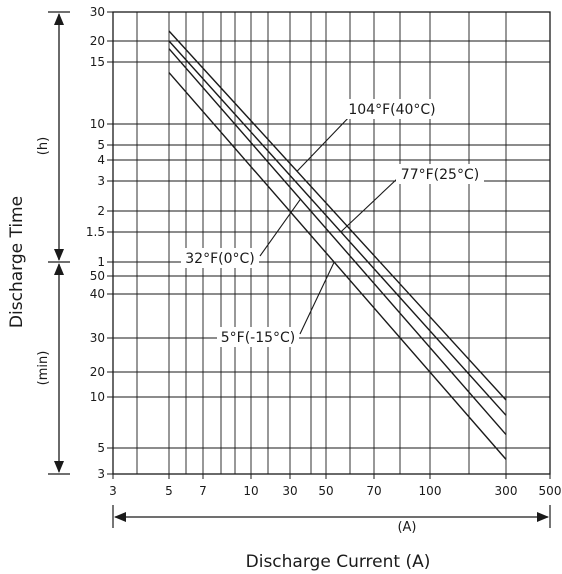  I want to click on current-range-arrow, so click(331, 516).